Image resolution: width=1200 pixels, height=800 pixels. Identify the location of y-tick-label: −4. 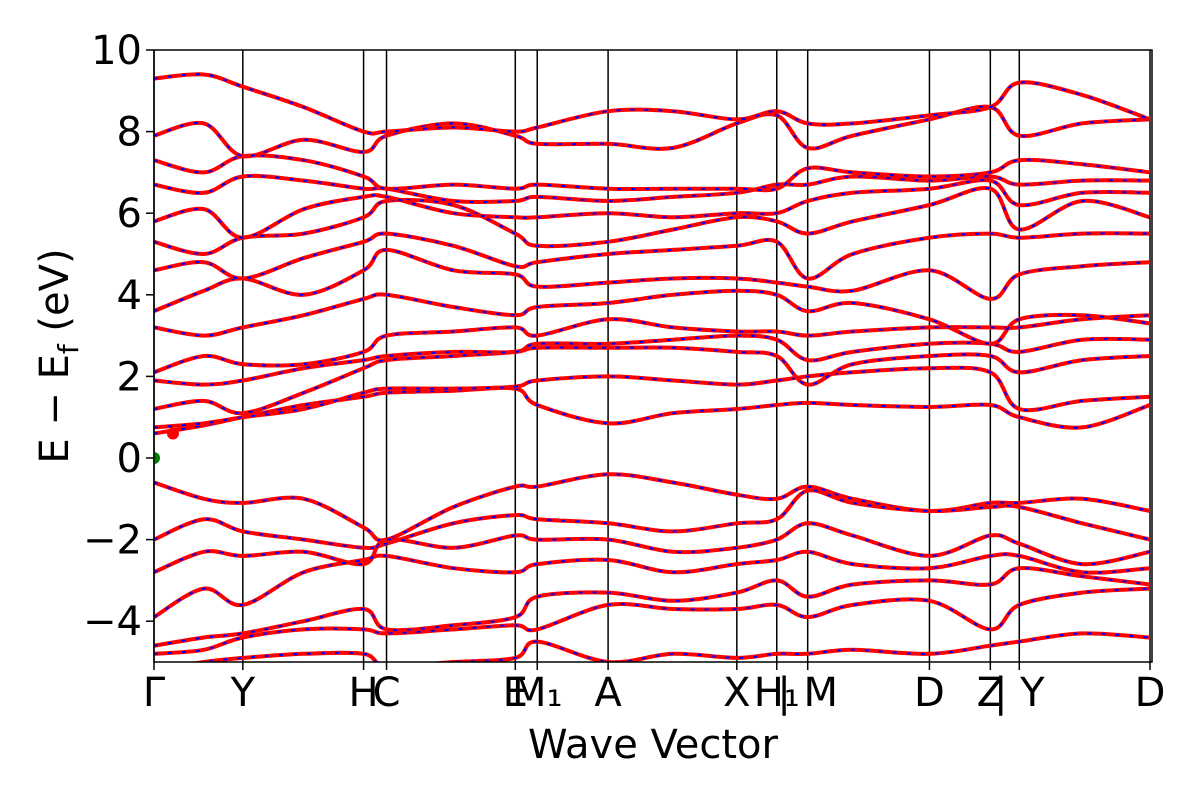
(112, 622).